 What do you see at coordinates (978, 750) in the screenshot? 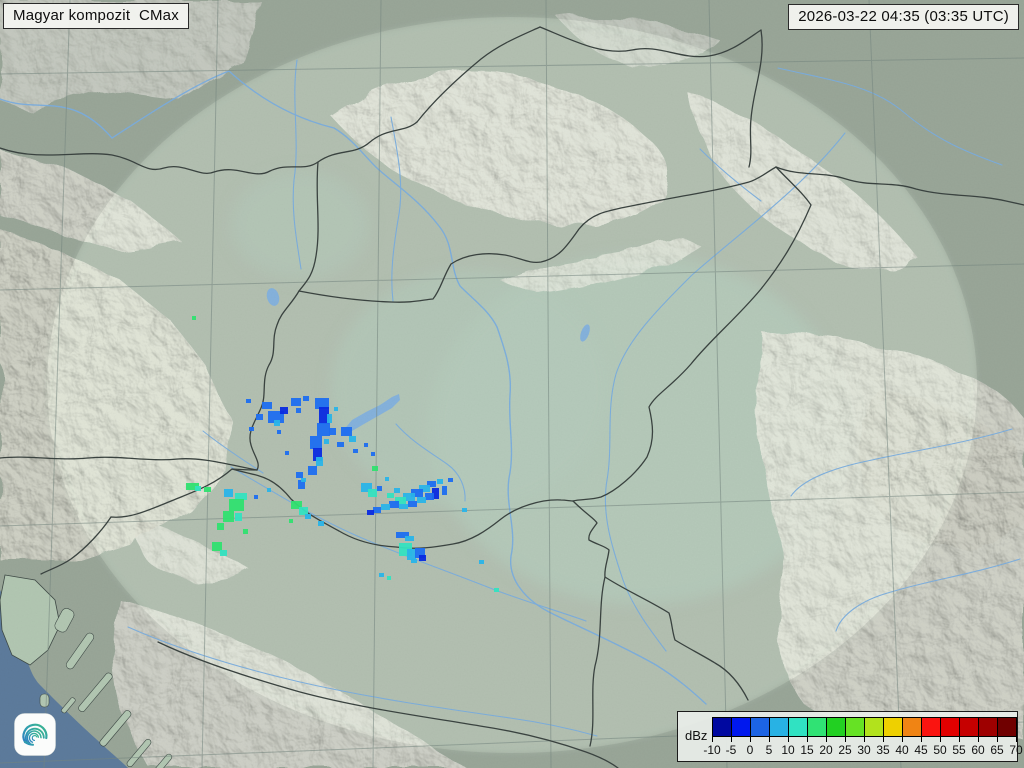
I see `legend-tick-label: 60` at bounding box center [978, 750].